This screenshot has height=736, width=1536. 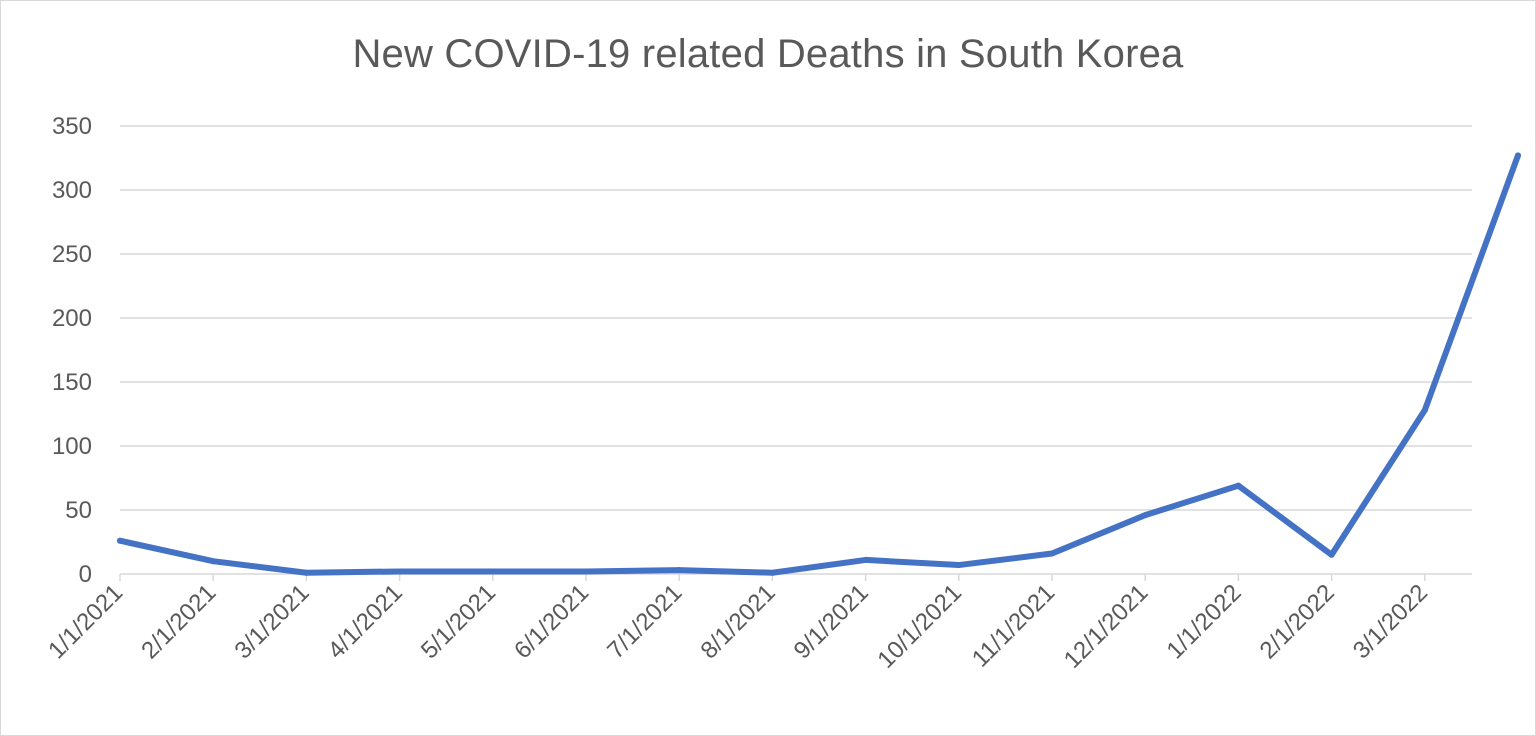 What do you see at coordinates (1203, 621) in the screenshot?
I see `x-tick-label: 1/1/2022` at bounding box center [1203, 621].